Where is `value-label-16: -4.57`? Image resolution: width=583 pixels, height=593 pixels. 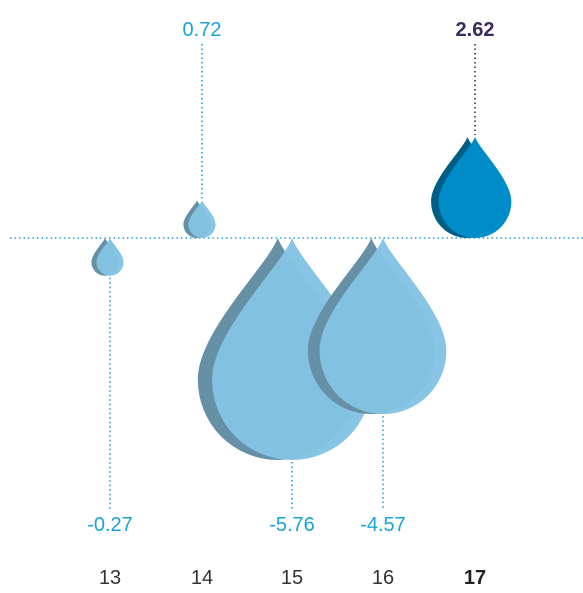
value-label-16: -4.57 is located at coordinates (383, 525).